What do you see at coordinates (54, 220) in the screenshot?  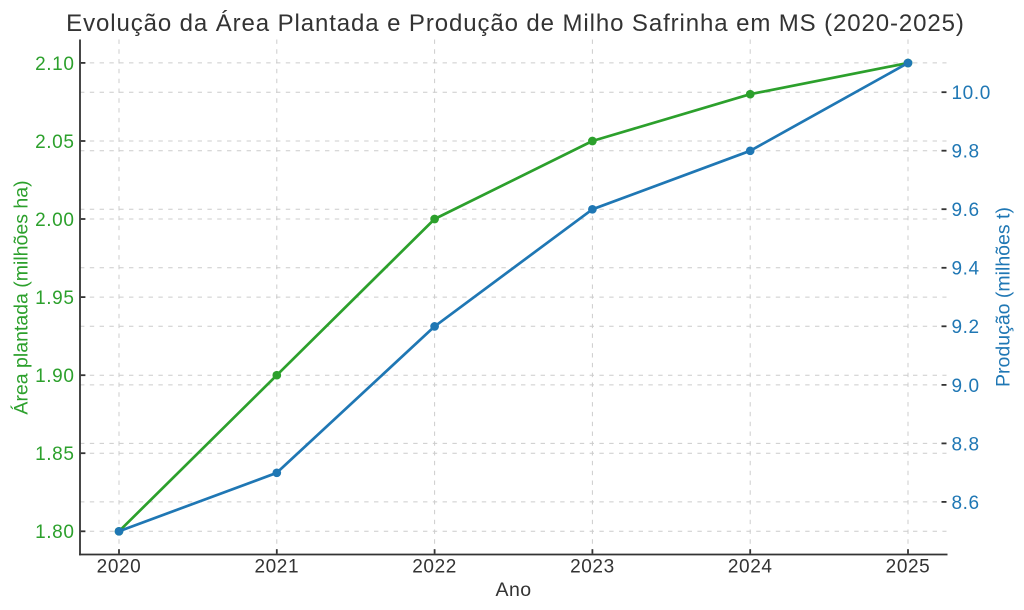 I see `svg-text: 2.00` at bounding box center [54, 220].